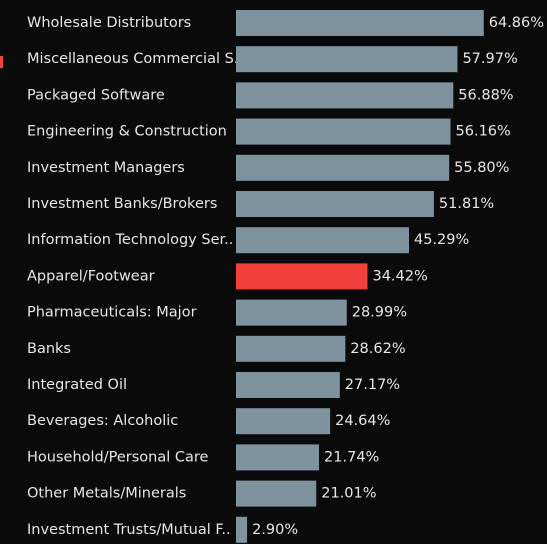  What do you see at coordinates (348, 494) in the screenshot?
I see `value-label: 21.01%` at bounding box center [348, 494].